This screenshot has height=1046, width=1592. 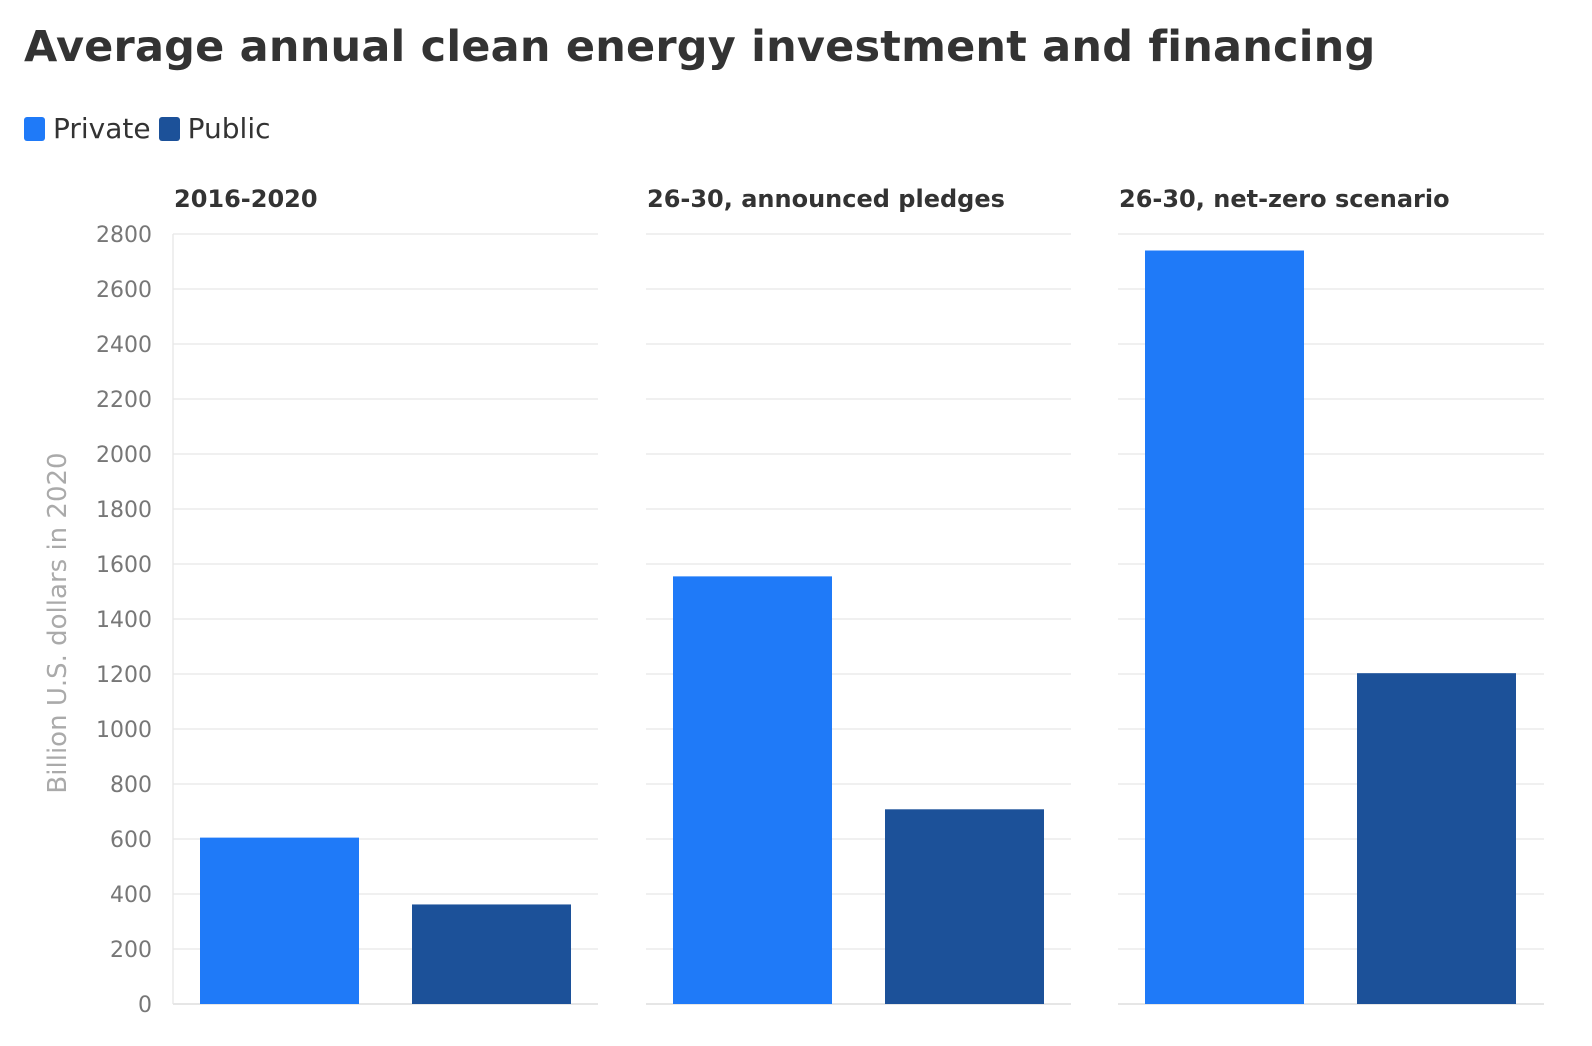 I want to click on y-tick-label: 200, so click(x=131, y=950).